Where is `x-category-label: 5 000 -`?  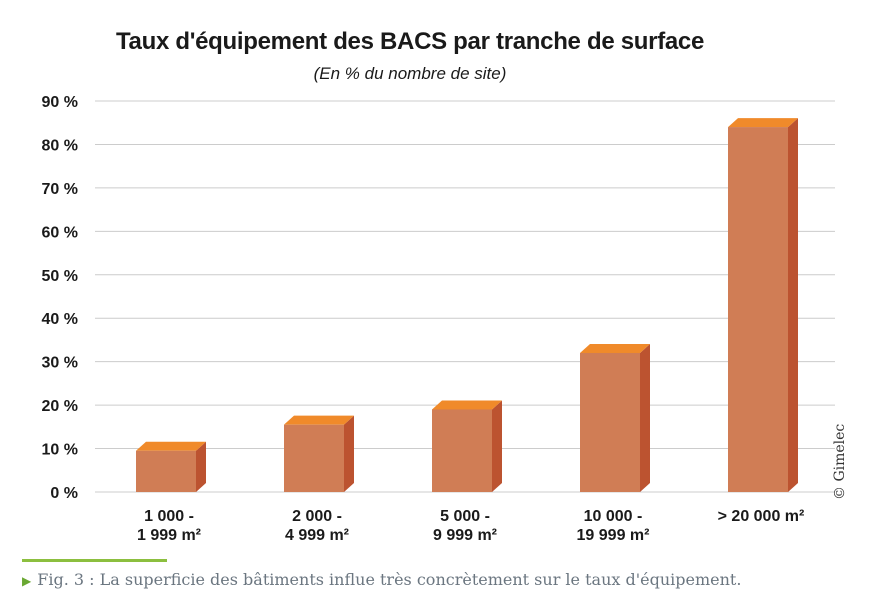
x-category-label: 5 000 - is located at coordinates (465, 516).